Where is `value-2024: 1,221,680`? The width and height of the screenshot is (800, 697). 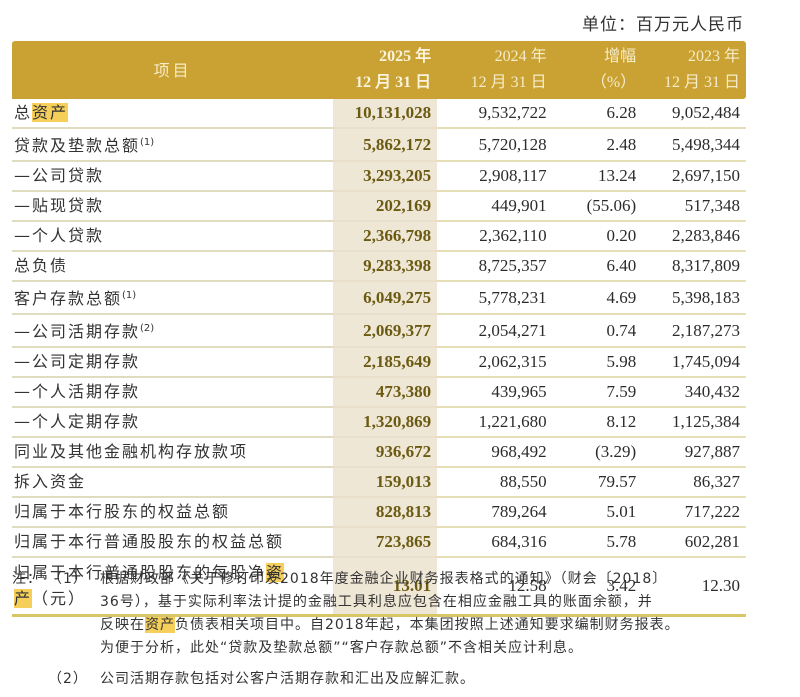
value-2024: 1,221,680 is located at coordinates (495, 423).